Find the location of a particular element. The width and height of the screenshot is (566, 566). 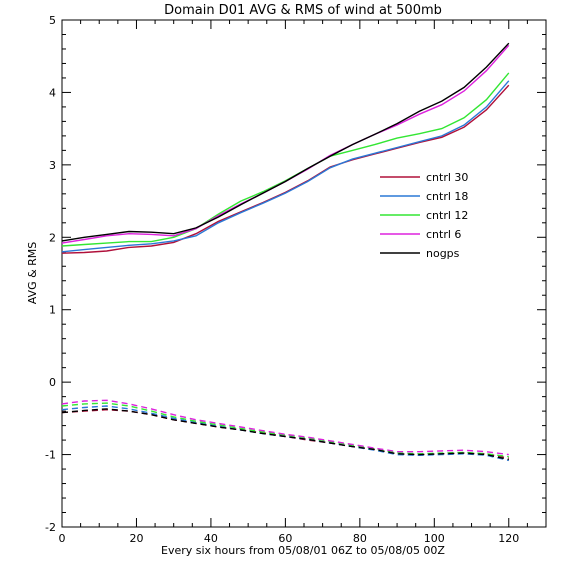

y-tick-label: -2 is located at coordinates (50, 527).